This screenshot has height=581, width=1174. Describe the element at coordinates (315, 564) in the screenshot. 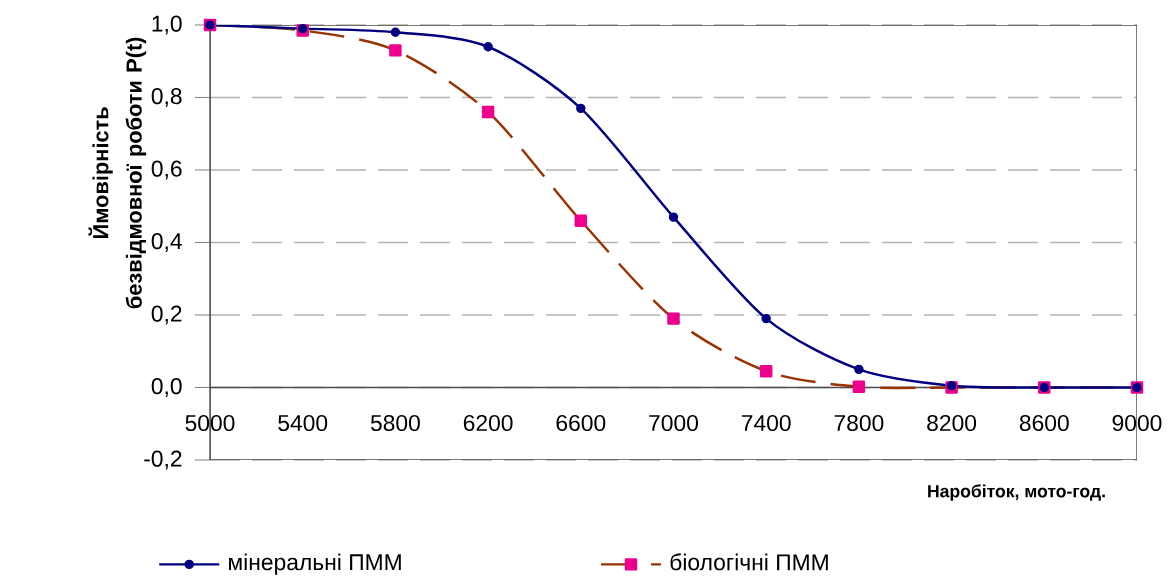

I see `legend-label: мінеральні ПММ` at that location.